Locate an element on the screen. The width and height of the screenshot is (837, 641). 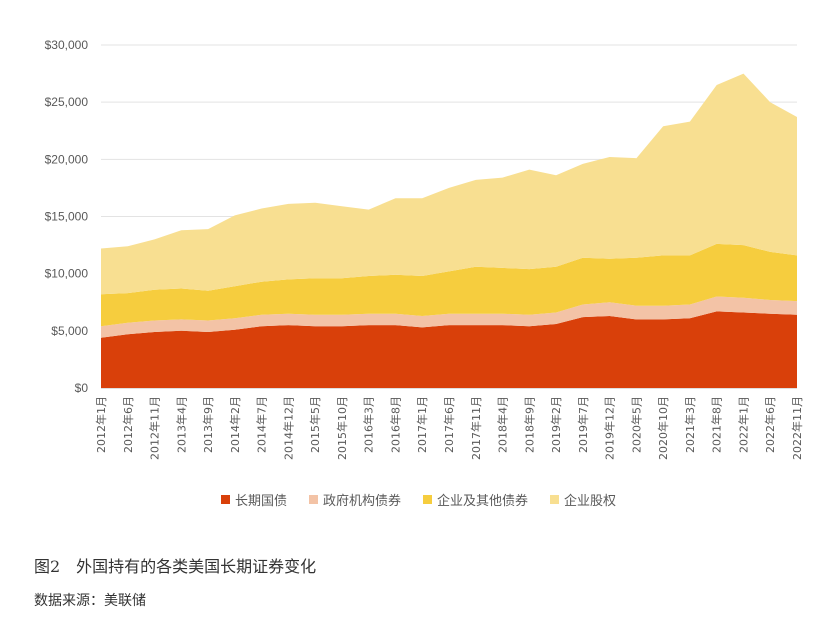
x-tick-label: 2022年1月 is located at coordinates (744, 424).